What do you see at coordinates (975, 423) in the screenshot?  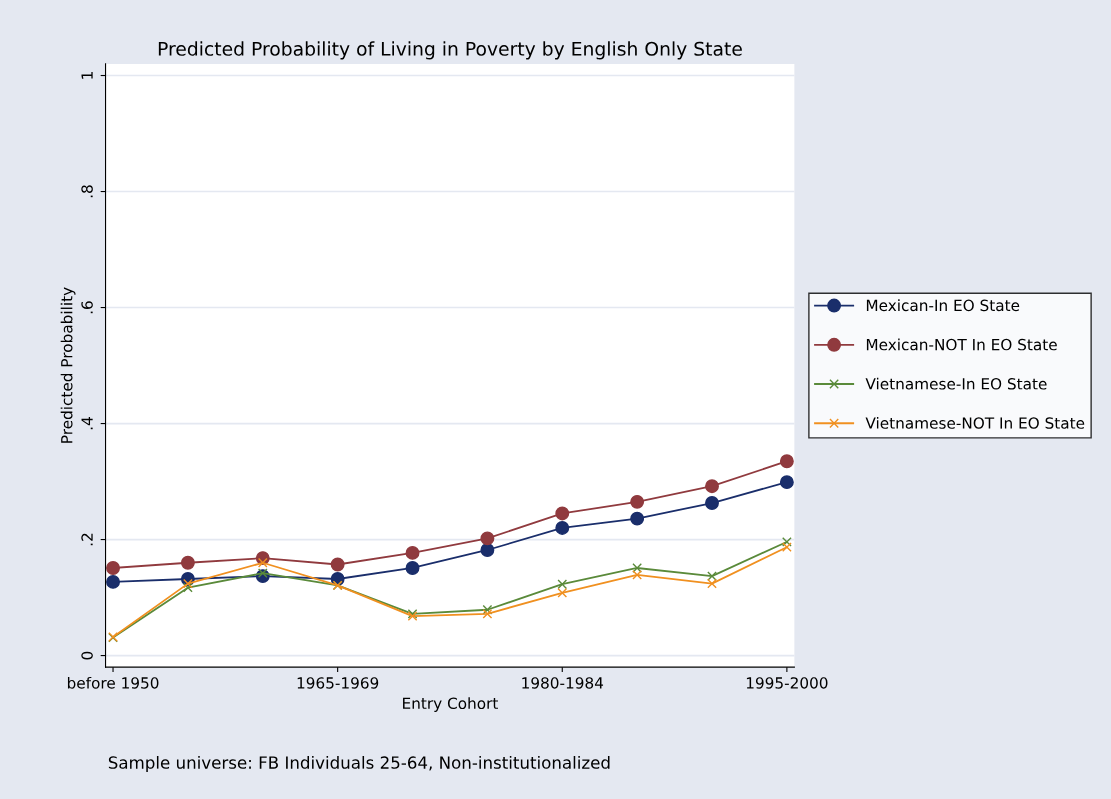 I see `legend-label: Vietnamese-NOT In EO State` at bounding box center [975, 423].